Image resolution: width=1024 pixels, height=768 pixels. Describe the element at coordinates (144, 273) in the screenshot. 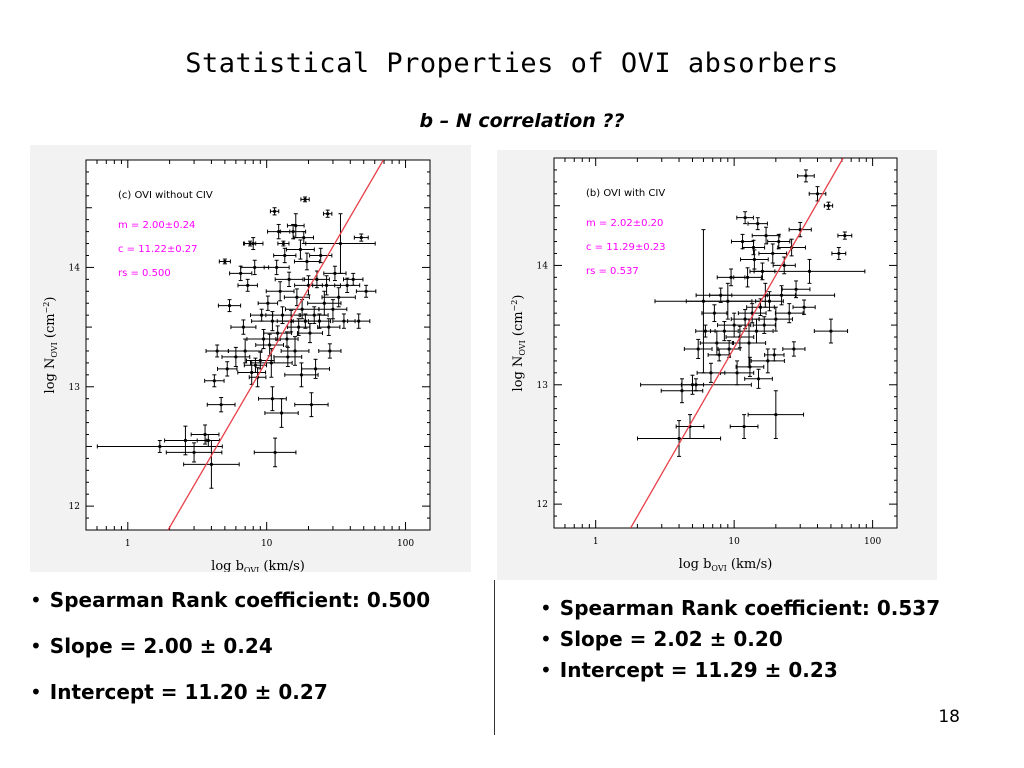

I see `fit-stat-label: rs = 0.500` at that location.